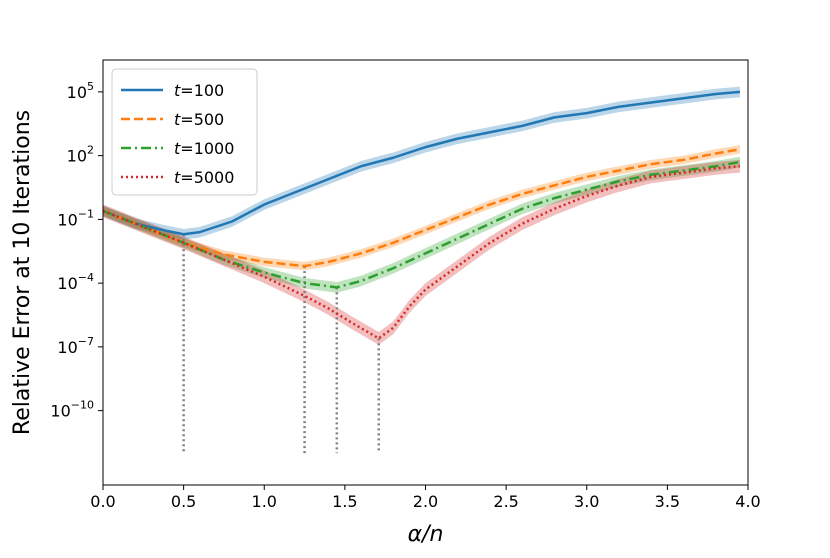 The width and height of the screenshot is (830, 558). I want to click on legend-label-1: t=500, so click(199, 119).